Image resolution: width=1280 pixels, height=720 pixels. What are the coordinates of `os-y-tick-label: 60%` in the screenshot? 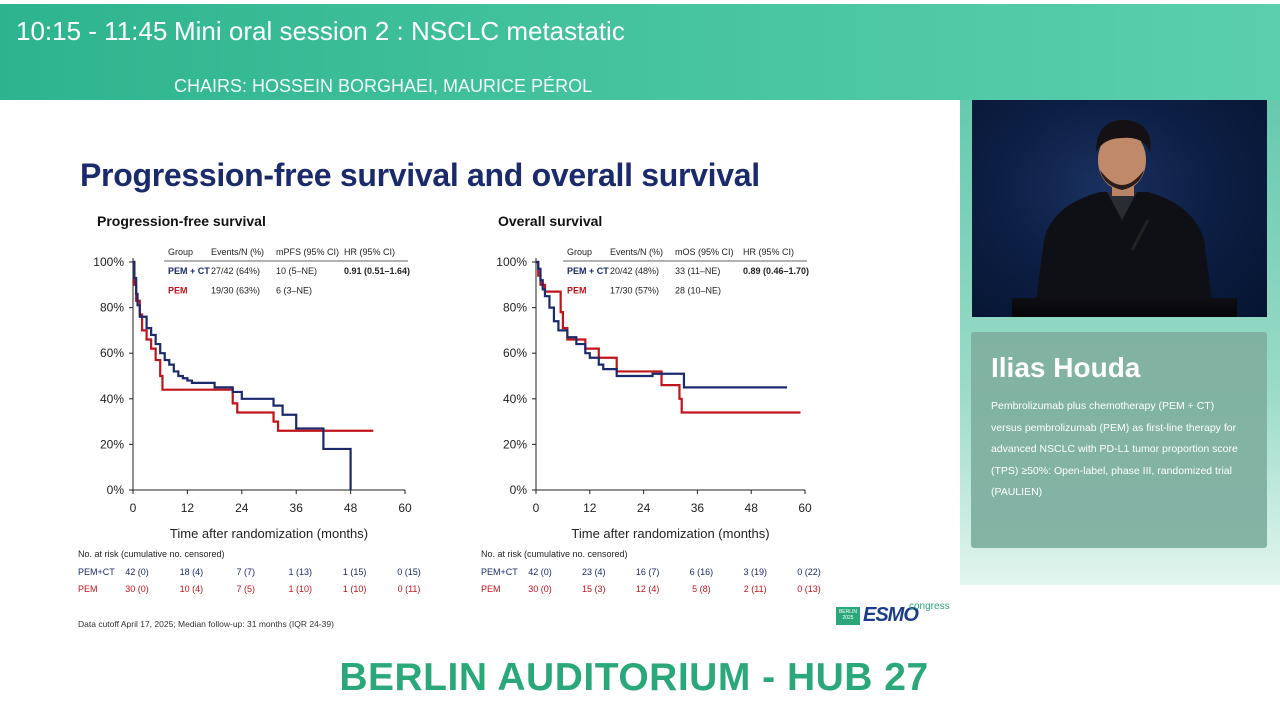 It's located at (515, 353).